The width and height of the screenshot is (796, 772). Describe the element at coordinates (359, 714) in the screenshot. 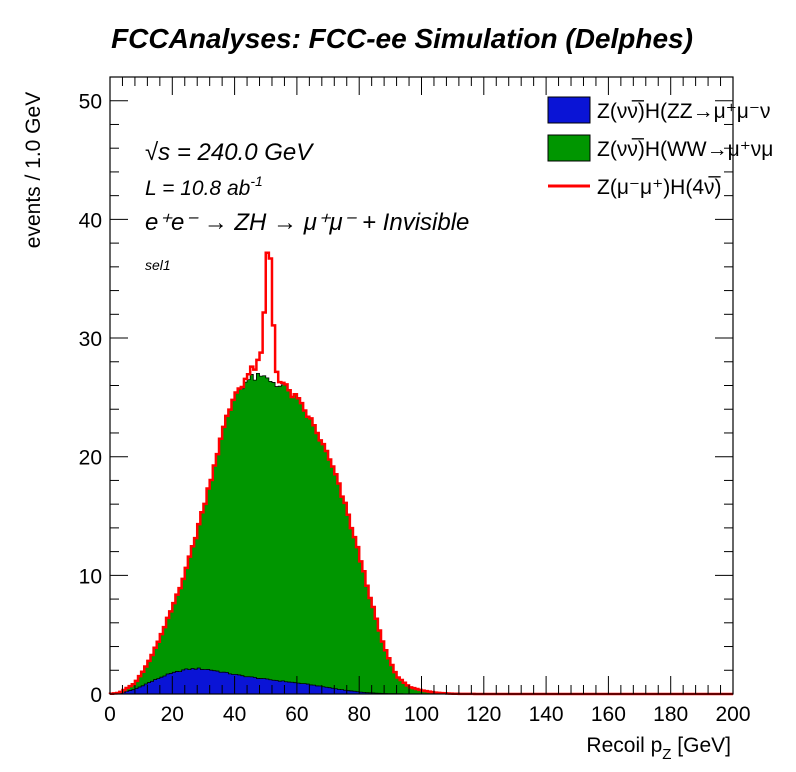

I see `x-tick-label: 80` at that location.